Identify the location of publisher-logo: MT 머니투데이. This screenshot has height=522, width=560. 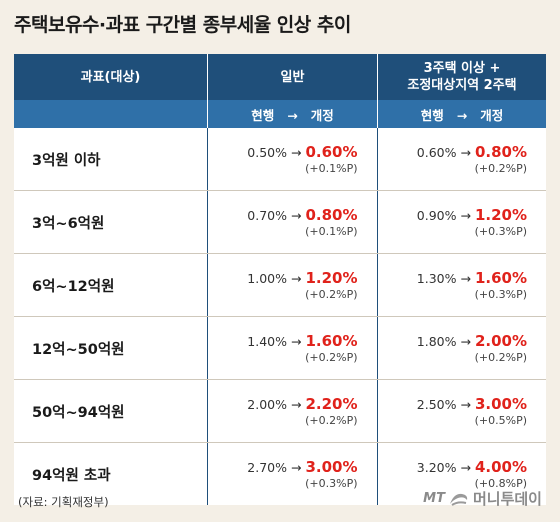
(482, 498).